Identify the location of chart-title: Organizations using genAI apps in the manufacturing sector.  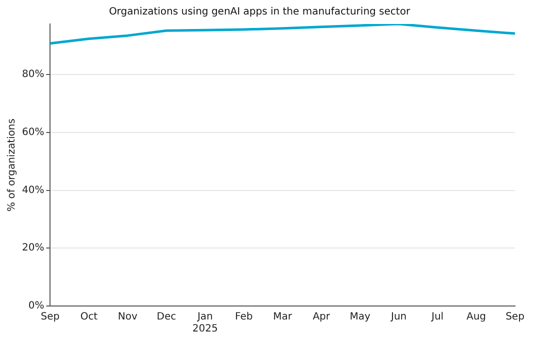
(259, 12).